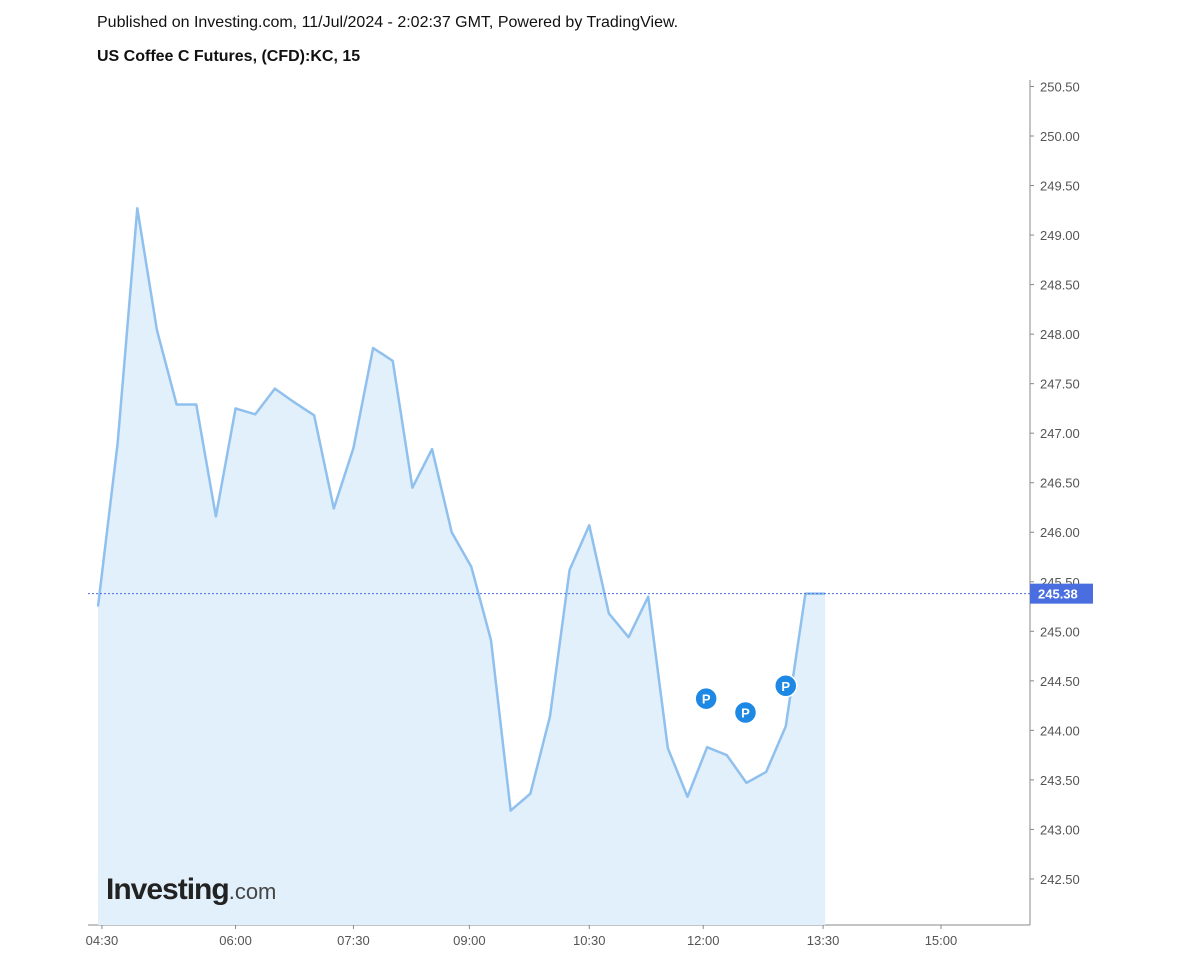 The width and height of the screenshot is (1200, 960). Describe the element at coordinates (1060, 829) in the screenshot. I see `y-tick-label: 243.00` at that location.